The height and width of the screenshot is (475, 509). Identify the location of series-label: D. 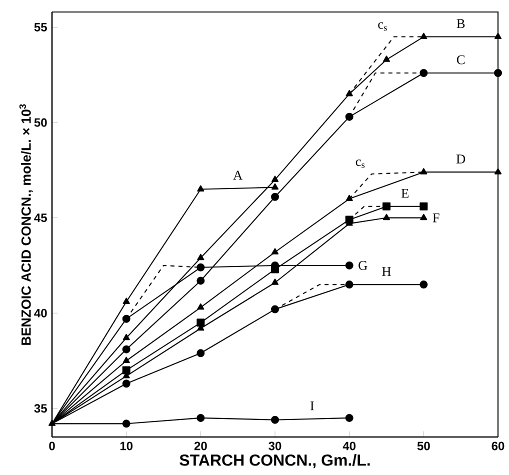
(461, 159).